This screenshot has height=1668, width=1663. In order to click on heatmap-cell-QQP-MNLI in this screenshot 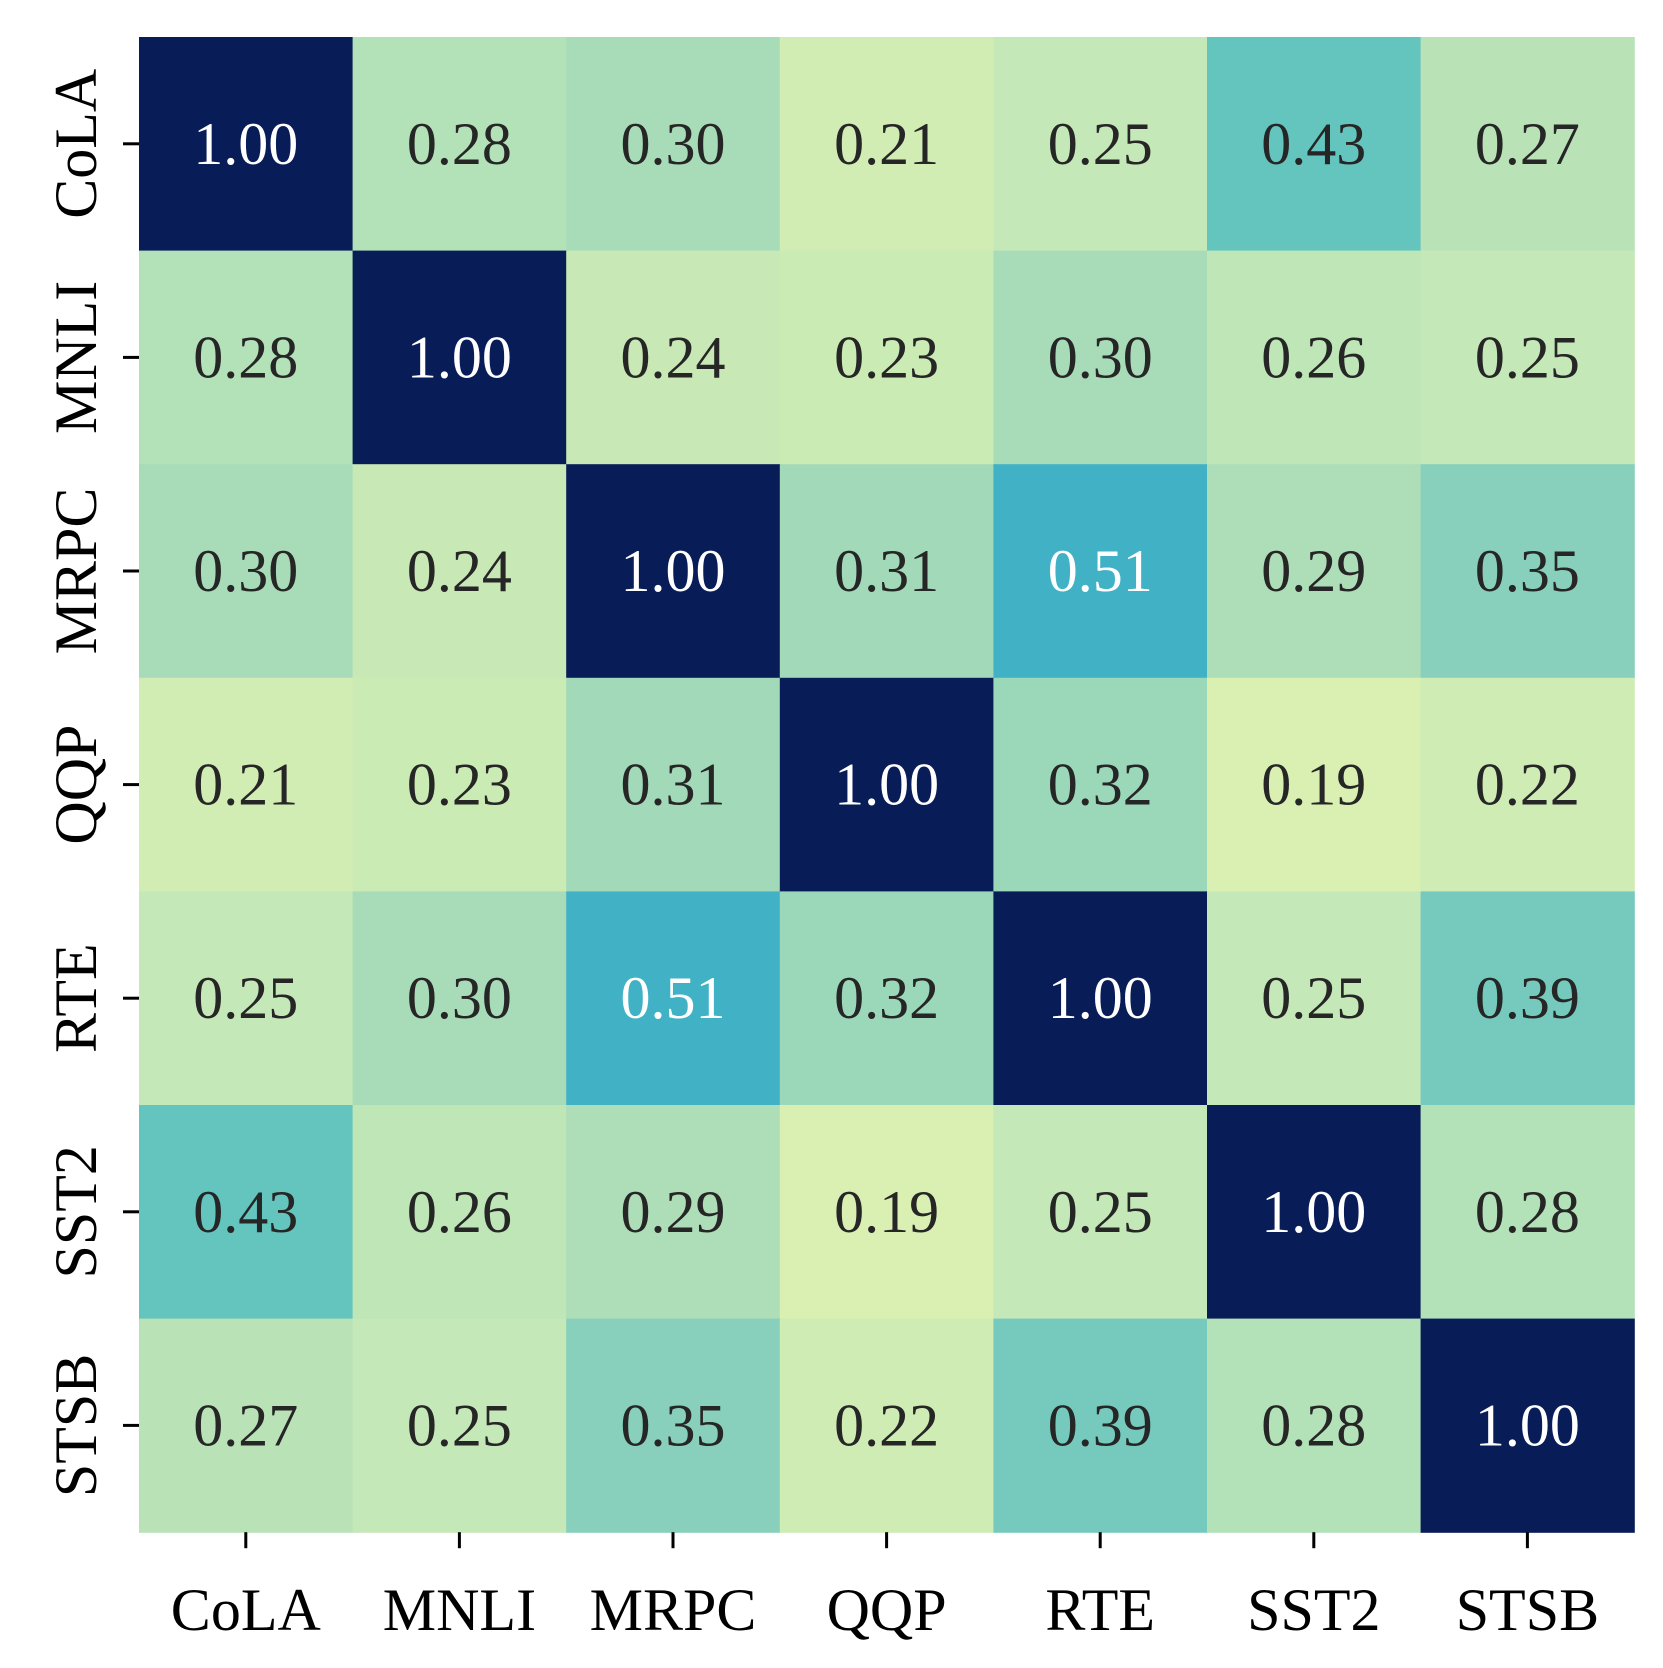, I will do `click(459, 784)`.